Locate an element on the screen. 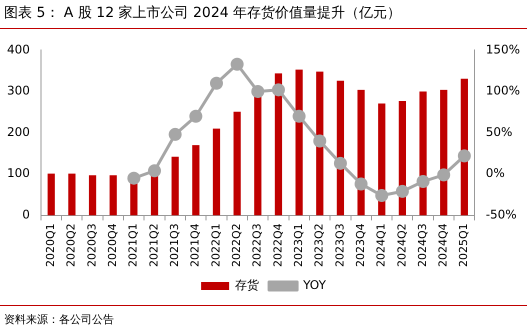 This screenshot has height=333, width=527. x-tick-label: 2022Q4 is located at coordinates (277, 245).